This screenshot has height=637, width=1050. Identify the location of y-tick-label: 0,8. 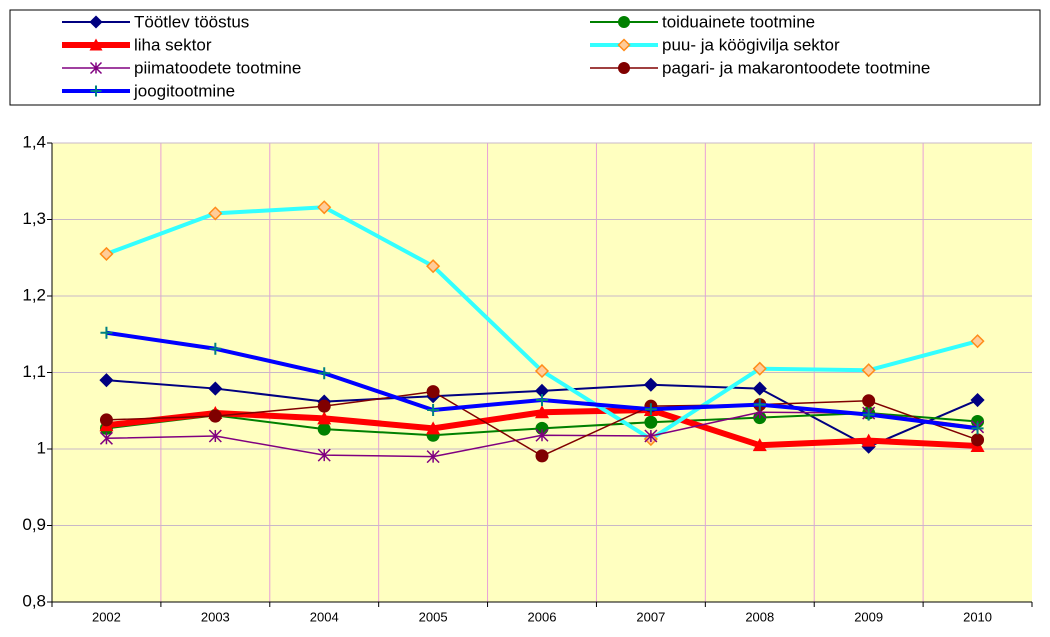
(34, 600).